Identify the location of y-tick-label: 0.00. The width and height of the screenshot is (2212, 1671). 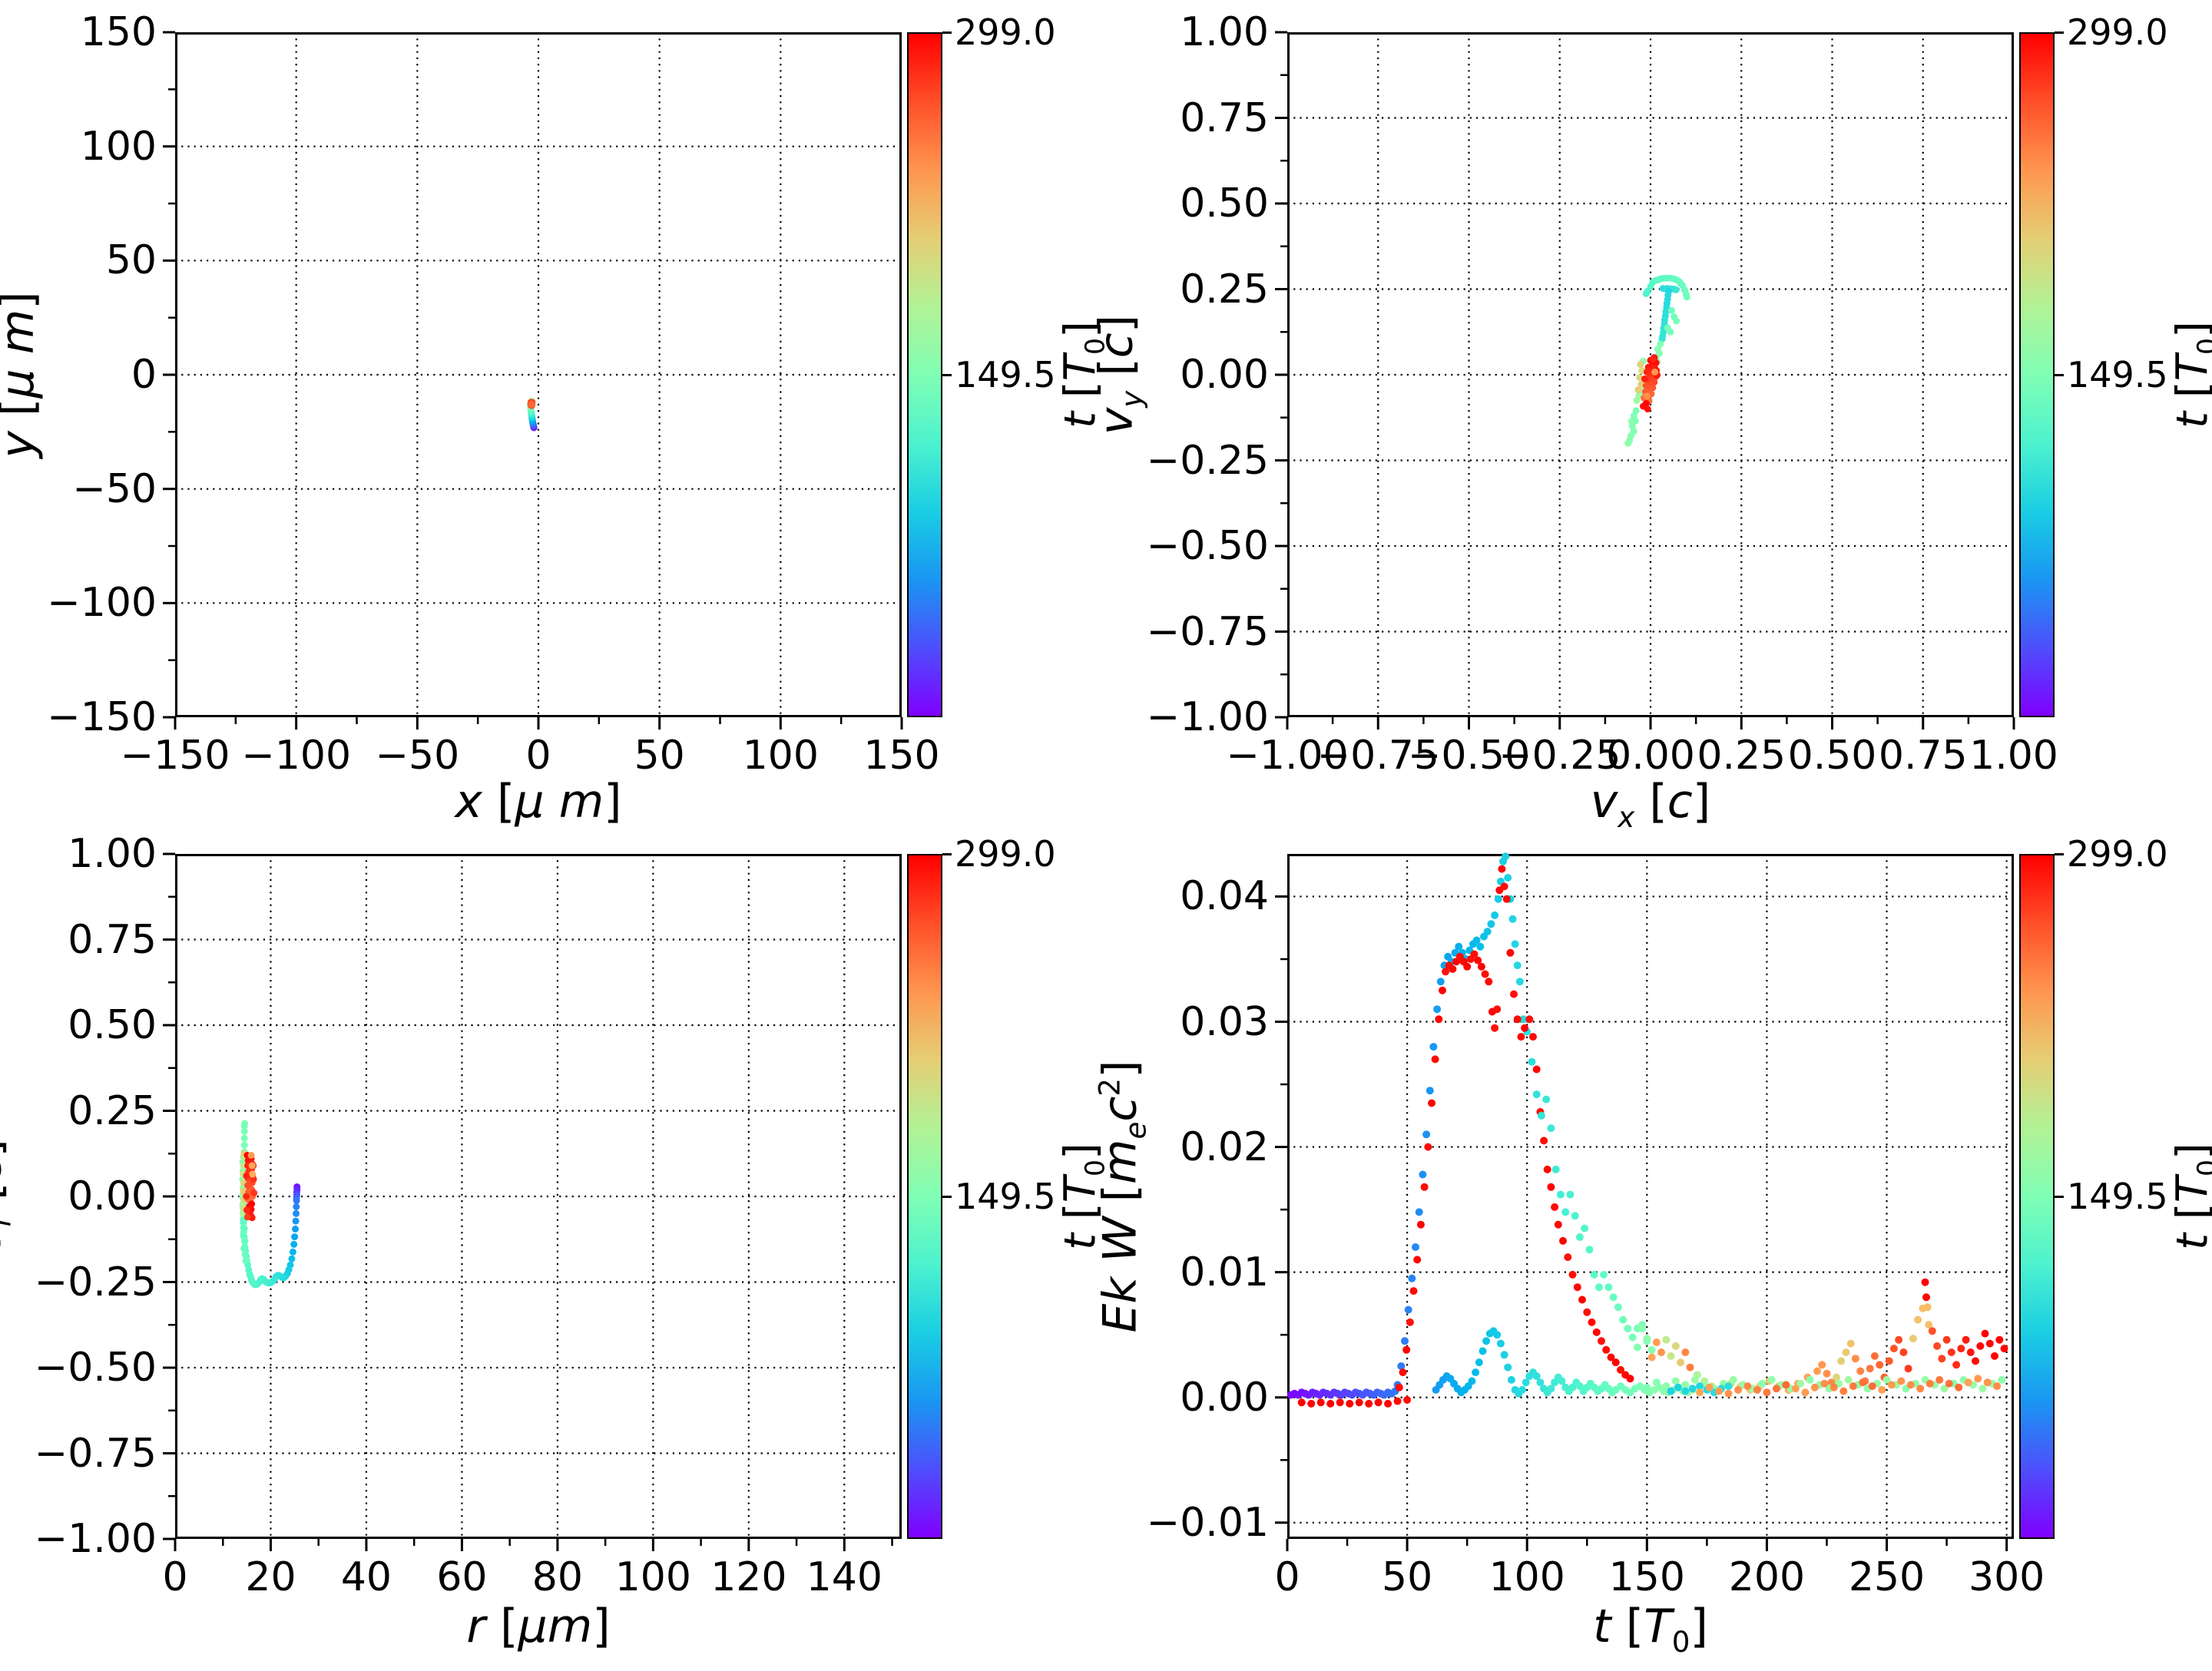
(1224, 1397).